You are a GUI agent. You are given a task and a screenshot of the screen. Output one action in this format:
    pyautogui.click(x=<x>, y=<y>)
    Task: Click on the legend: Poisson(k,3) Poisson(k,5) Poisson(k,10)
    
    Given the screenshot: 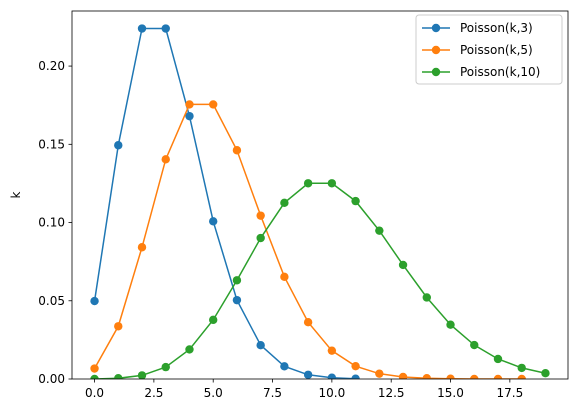 What is the action you would take?
    pyautogui.click(x=489, y=49)
    